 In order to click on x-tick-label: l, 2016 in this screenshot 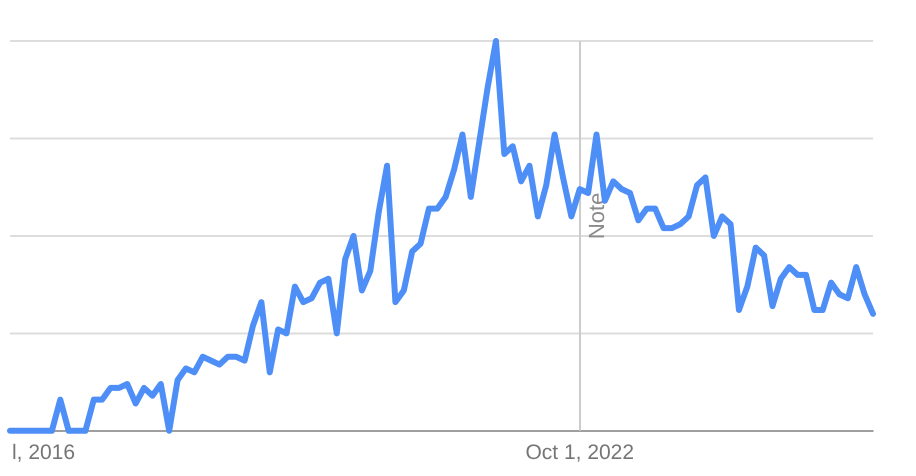, I will do `click(44, 452)`.